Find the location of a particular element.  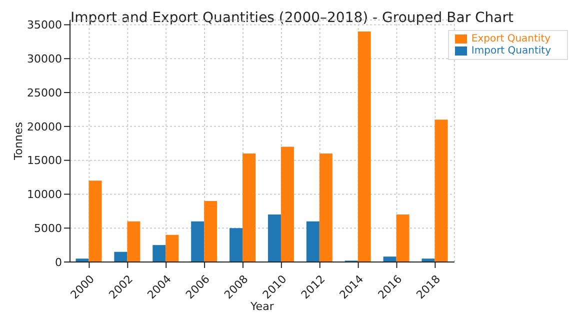

y-tick-label: 15000 is located at coordinates (44, 161).